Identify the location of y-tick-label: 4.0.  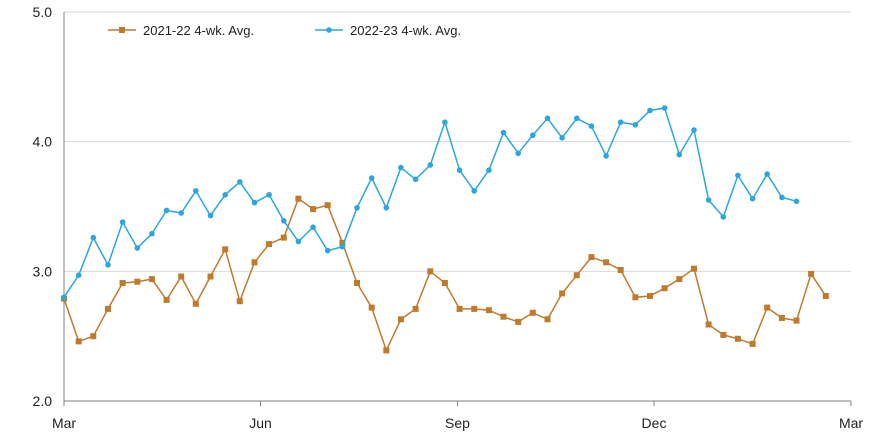
(43, 142).